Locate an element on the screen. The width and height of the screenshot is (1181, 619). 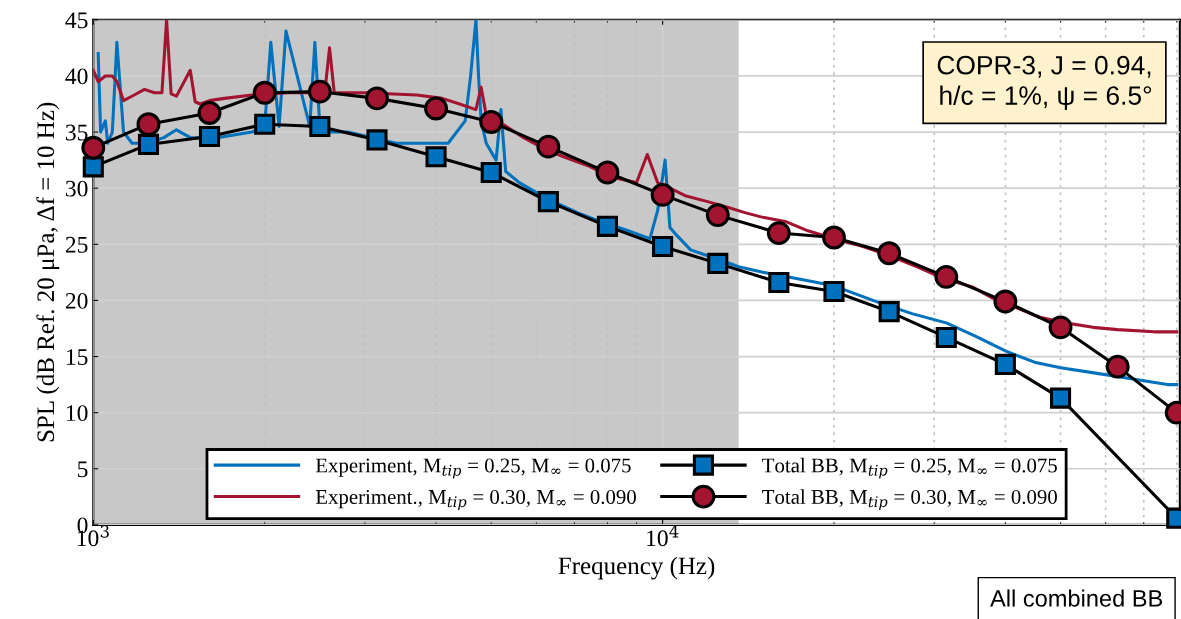
text: All combined BB is located at coordinates (1076, 598).